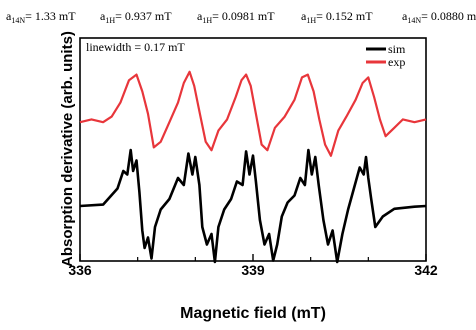 The width and height of the screenshot is (476, 330). I want to click on hyperfine-param: a1H= 0.152 mT, so click(337, 17).